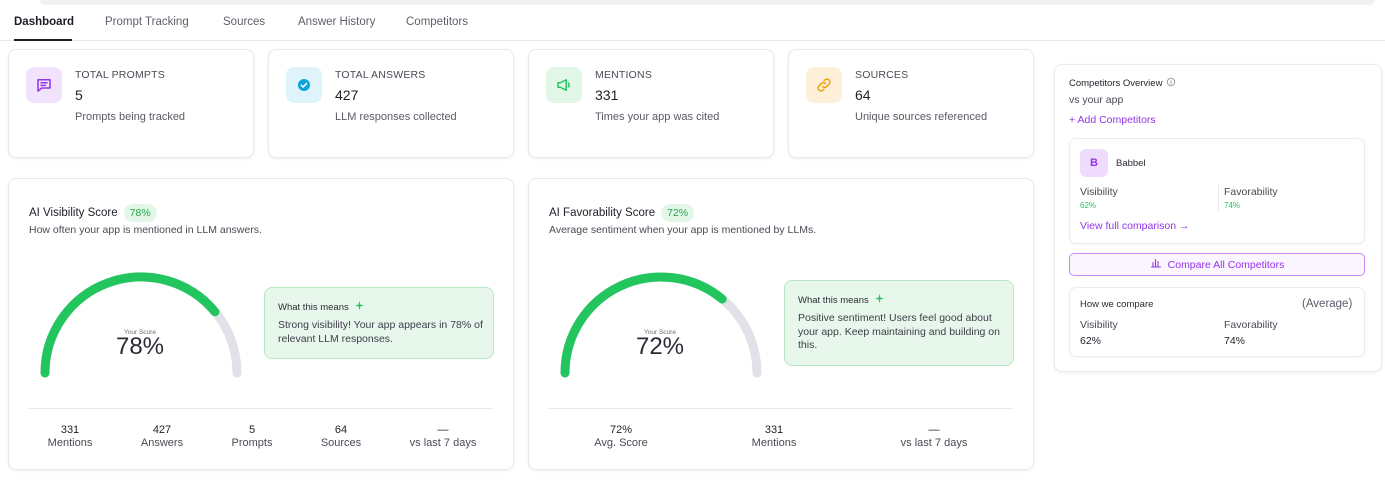  What do you see at coordinates (347, 95) in the screenshot?
I see `stat-value: 427` at bounding box center [347, 95].